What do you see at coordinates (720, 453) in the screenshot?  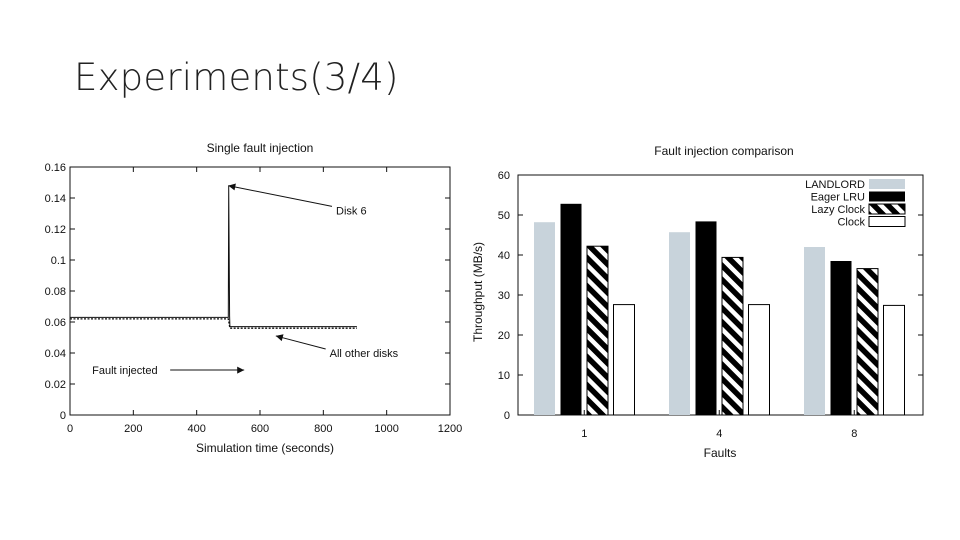 I see `bar-chart-x-label: Faults` at bounding box center [720, 453].